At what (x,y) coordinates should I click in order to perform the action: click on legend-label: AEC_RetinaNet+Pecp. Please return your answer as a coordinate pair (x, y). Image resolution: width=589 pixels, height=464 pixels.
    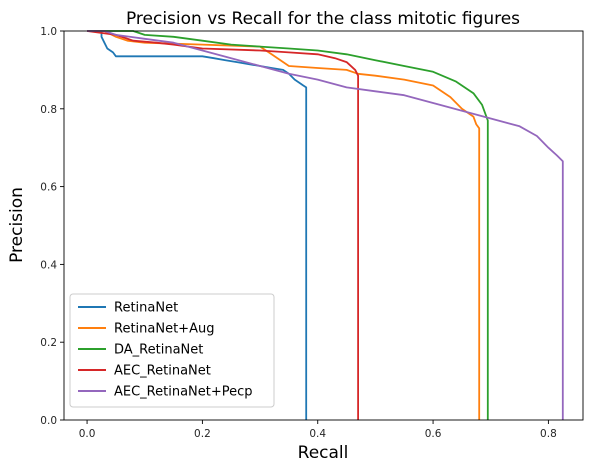
    Looking at the image, I should click on (183, 392).